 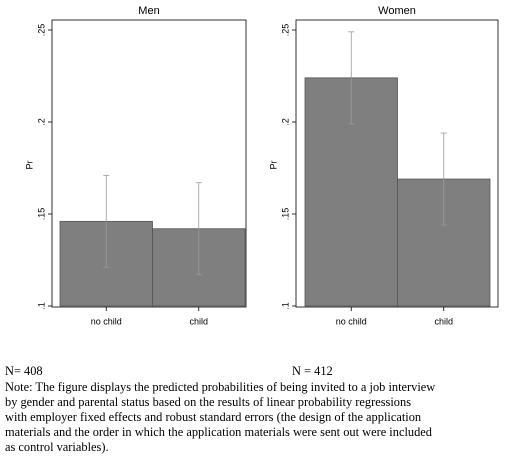 I want to click on panel-title: Women, so click(x=397, y=11).